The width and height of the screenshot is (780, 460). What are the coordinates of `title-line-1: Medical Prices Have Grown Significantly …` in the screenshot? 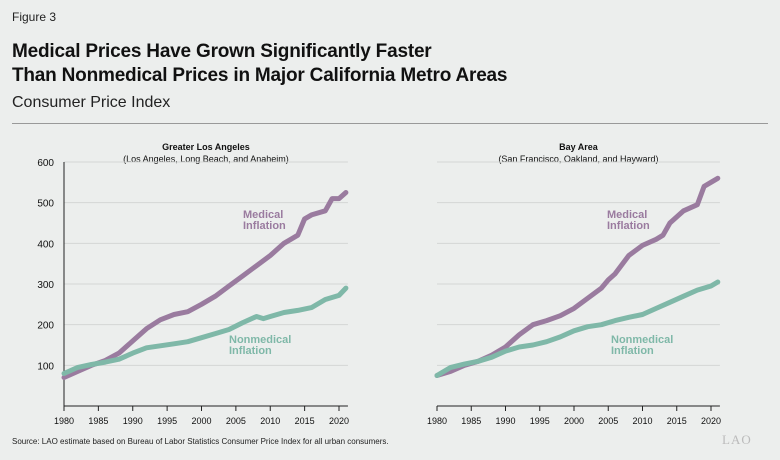 It's located at (222, 51).